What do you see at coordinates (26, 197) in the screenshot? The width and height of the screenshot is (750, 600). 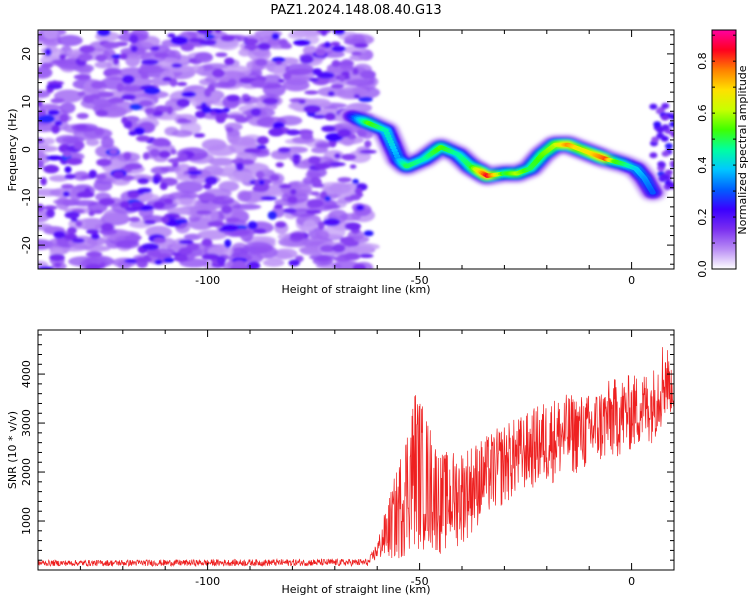 I see `y-tick-label: -10` at bounding box center [26, 197].